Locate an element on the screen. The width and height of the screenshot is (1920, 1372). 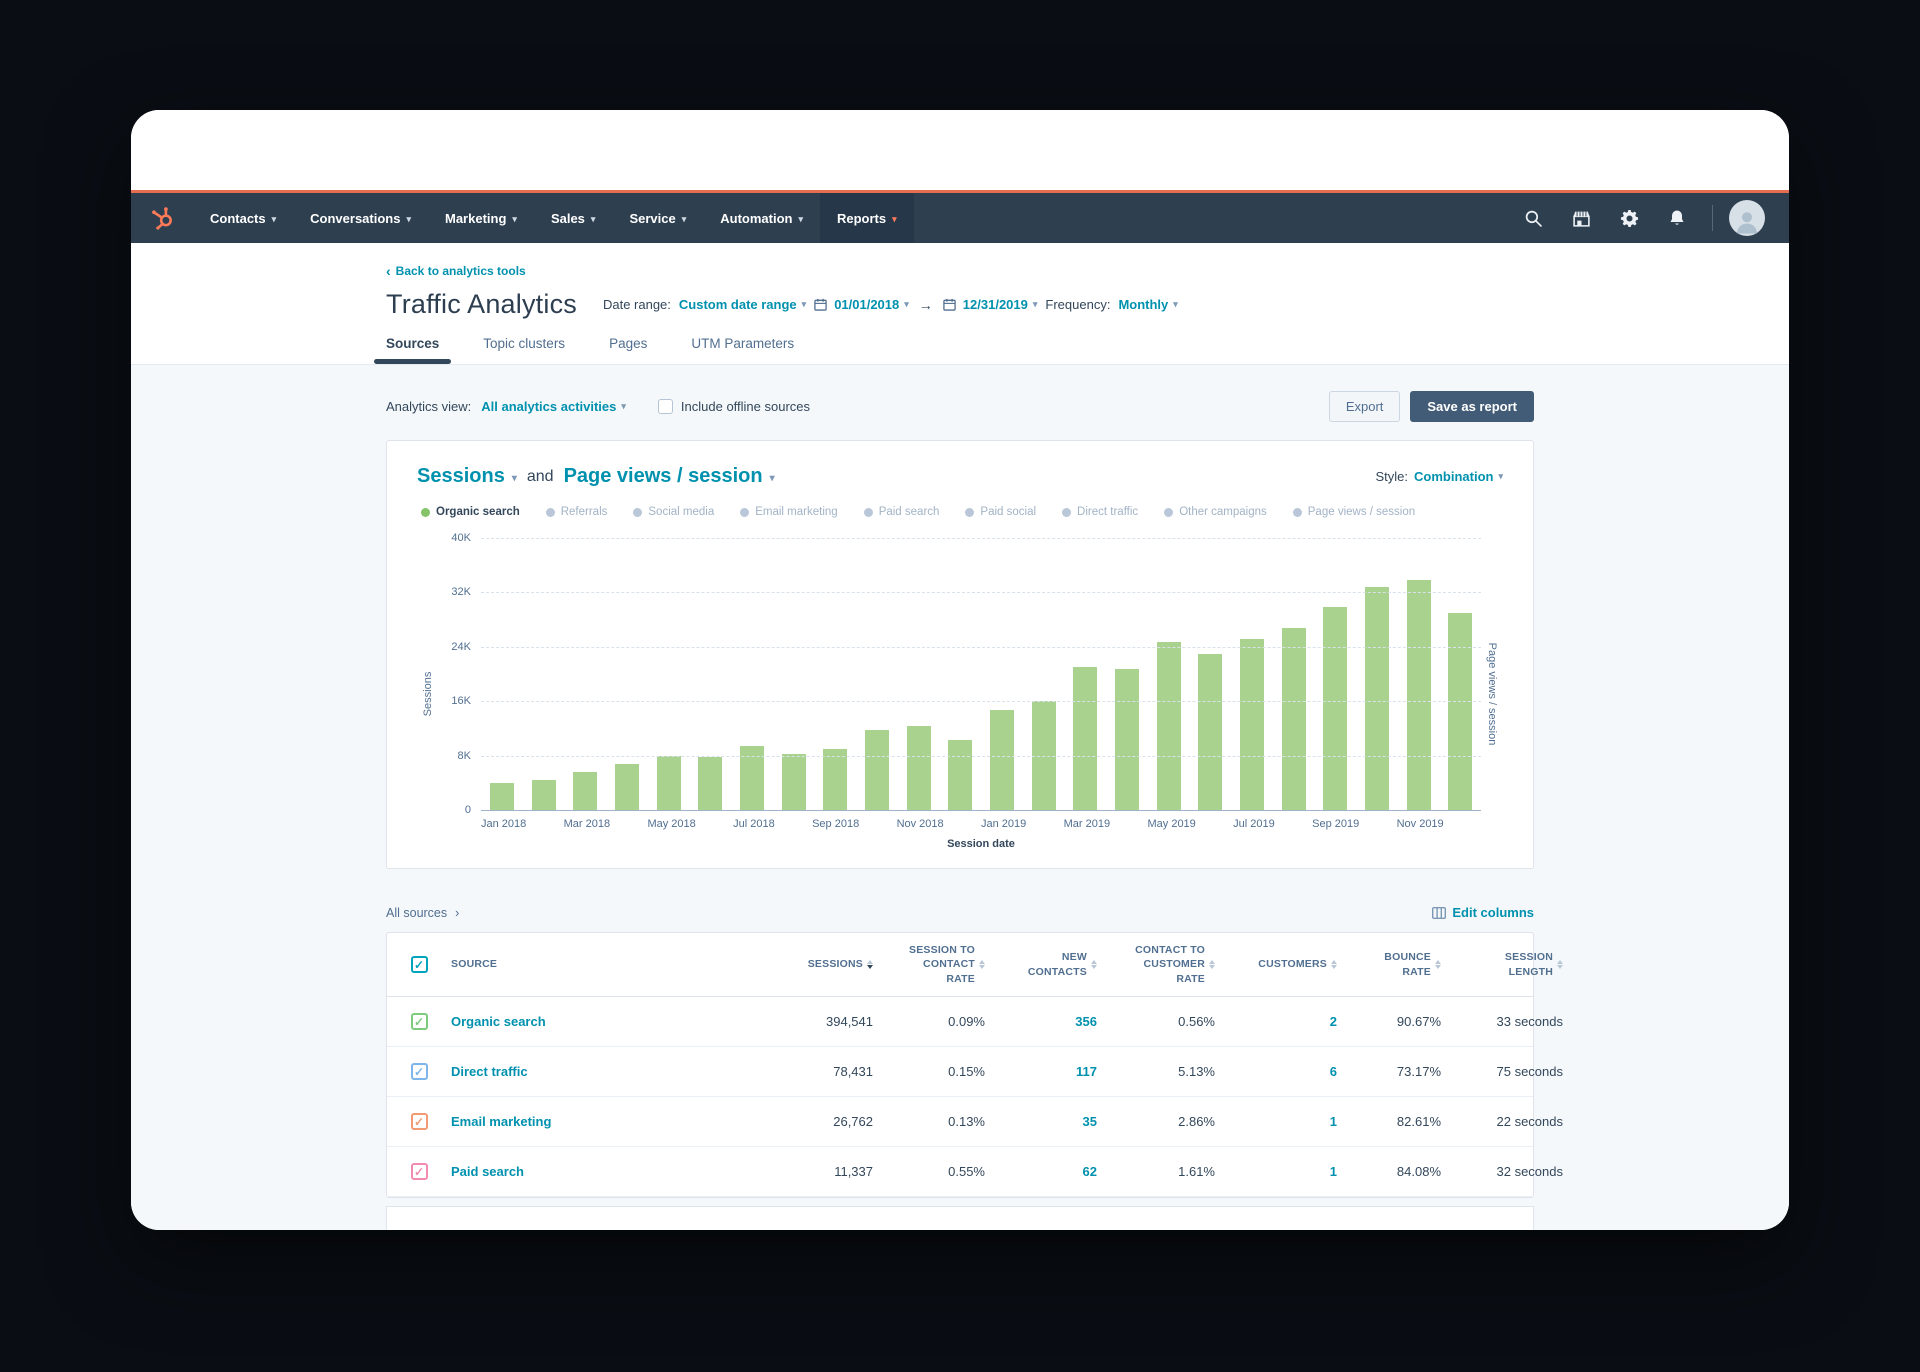
column-header-sessions: SESSIONS is located at coordinates (812, 964).